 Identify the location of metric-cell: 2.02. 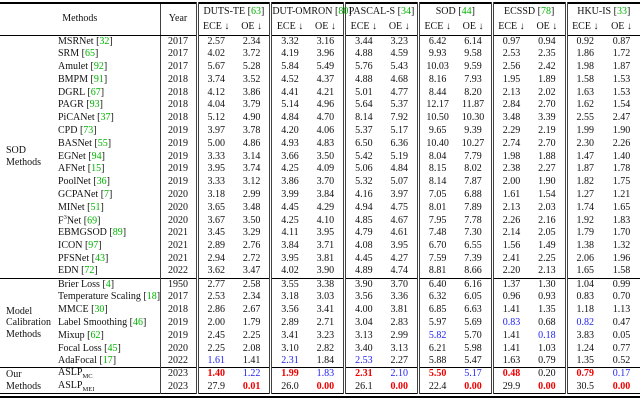
(547, 92).